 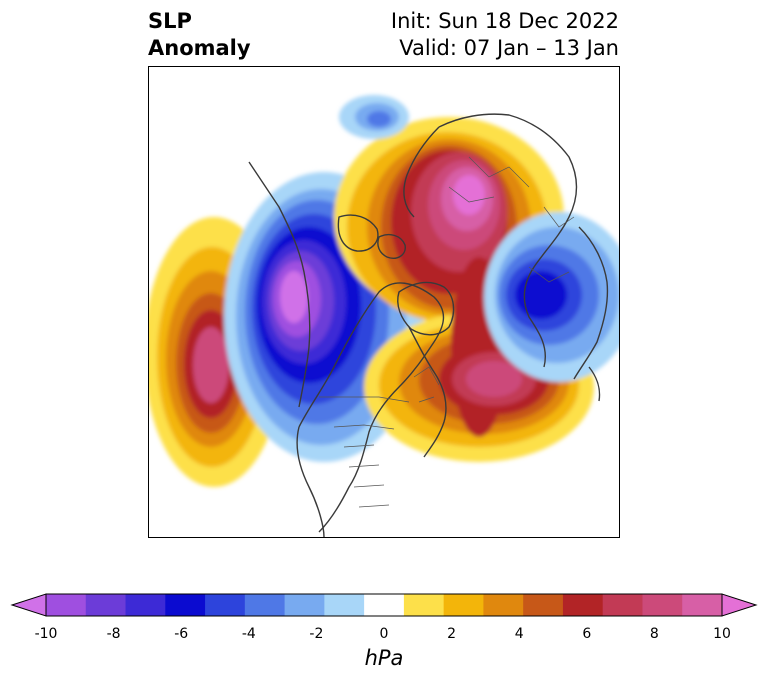 What do you see at coordinates (452, 634) in the screenshot?
I see `colorbar-tick-label: 2` at bounding box center [452, 634].